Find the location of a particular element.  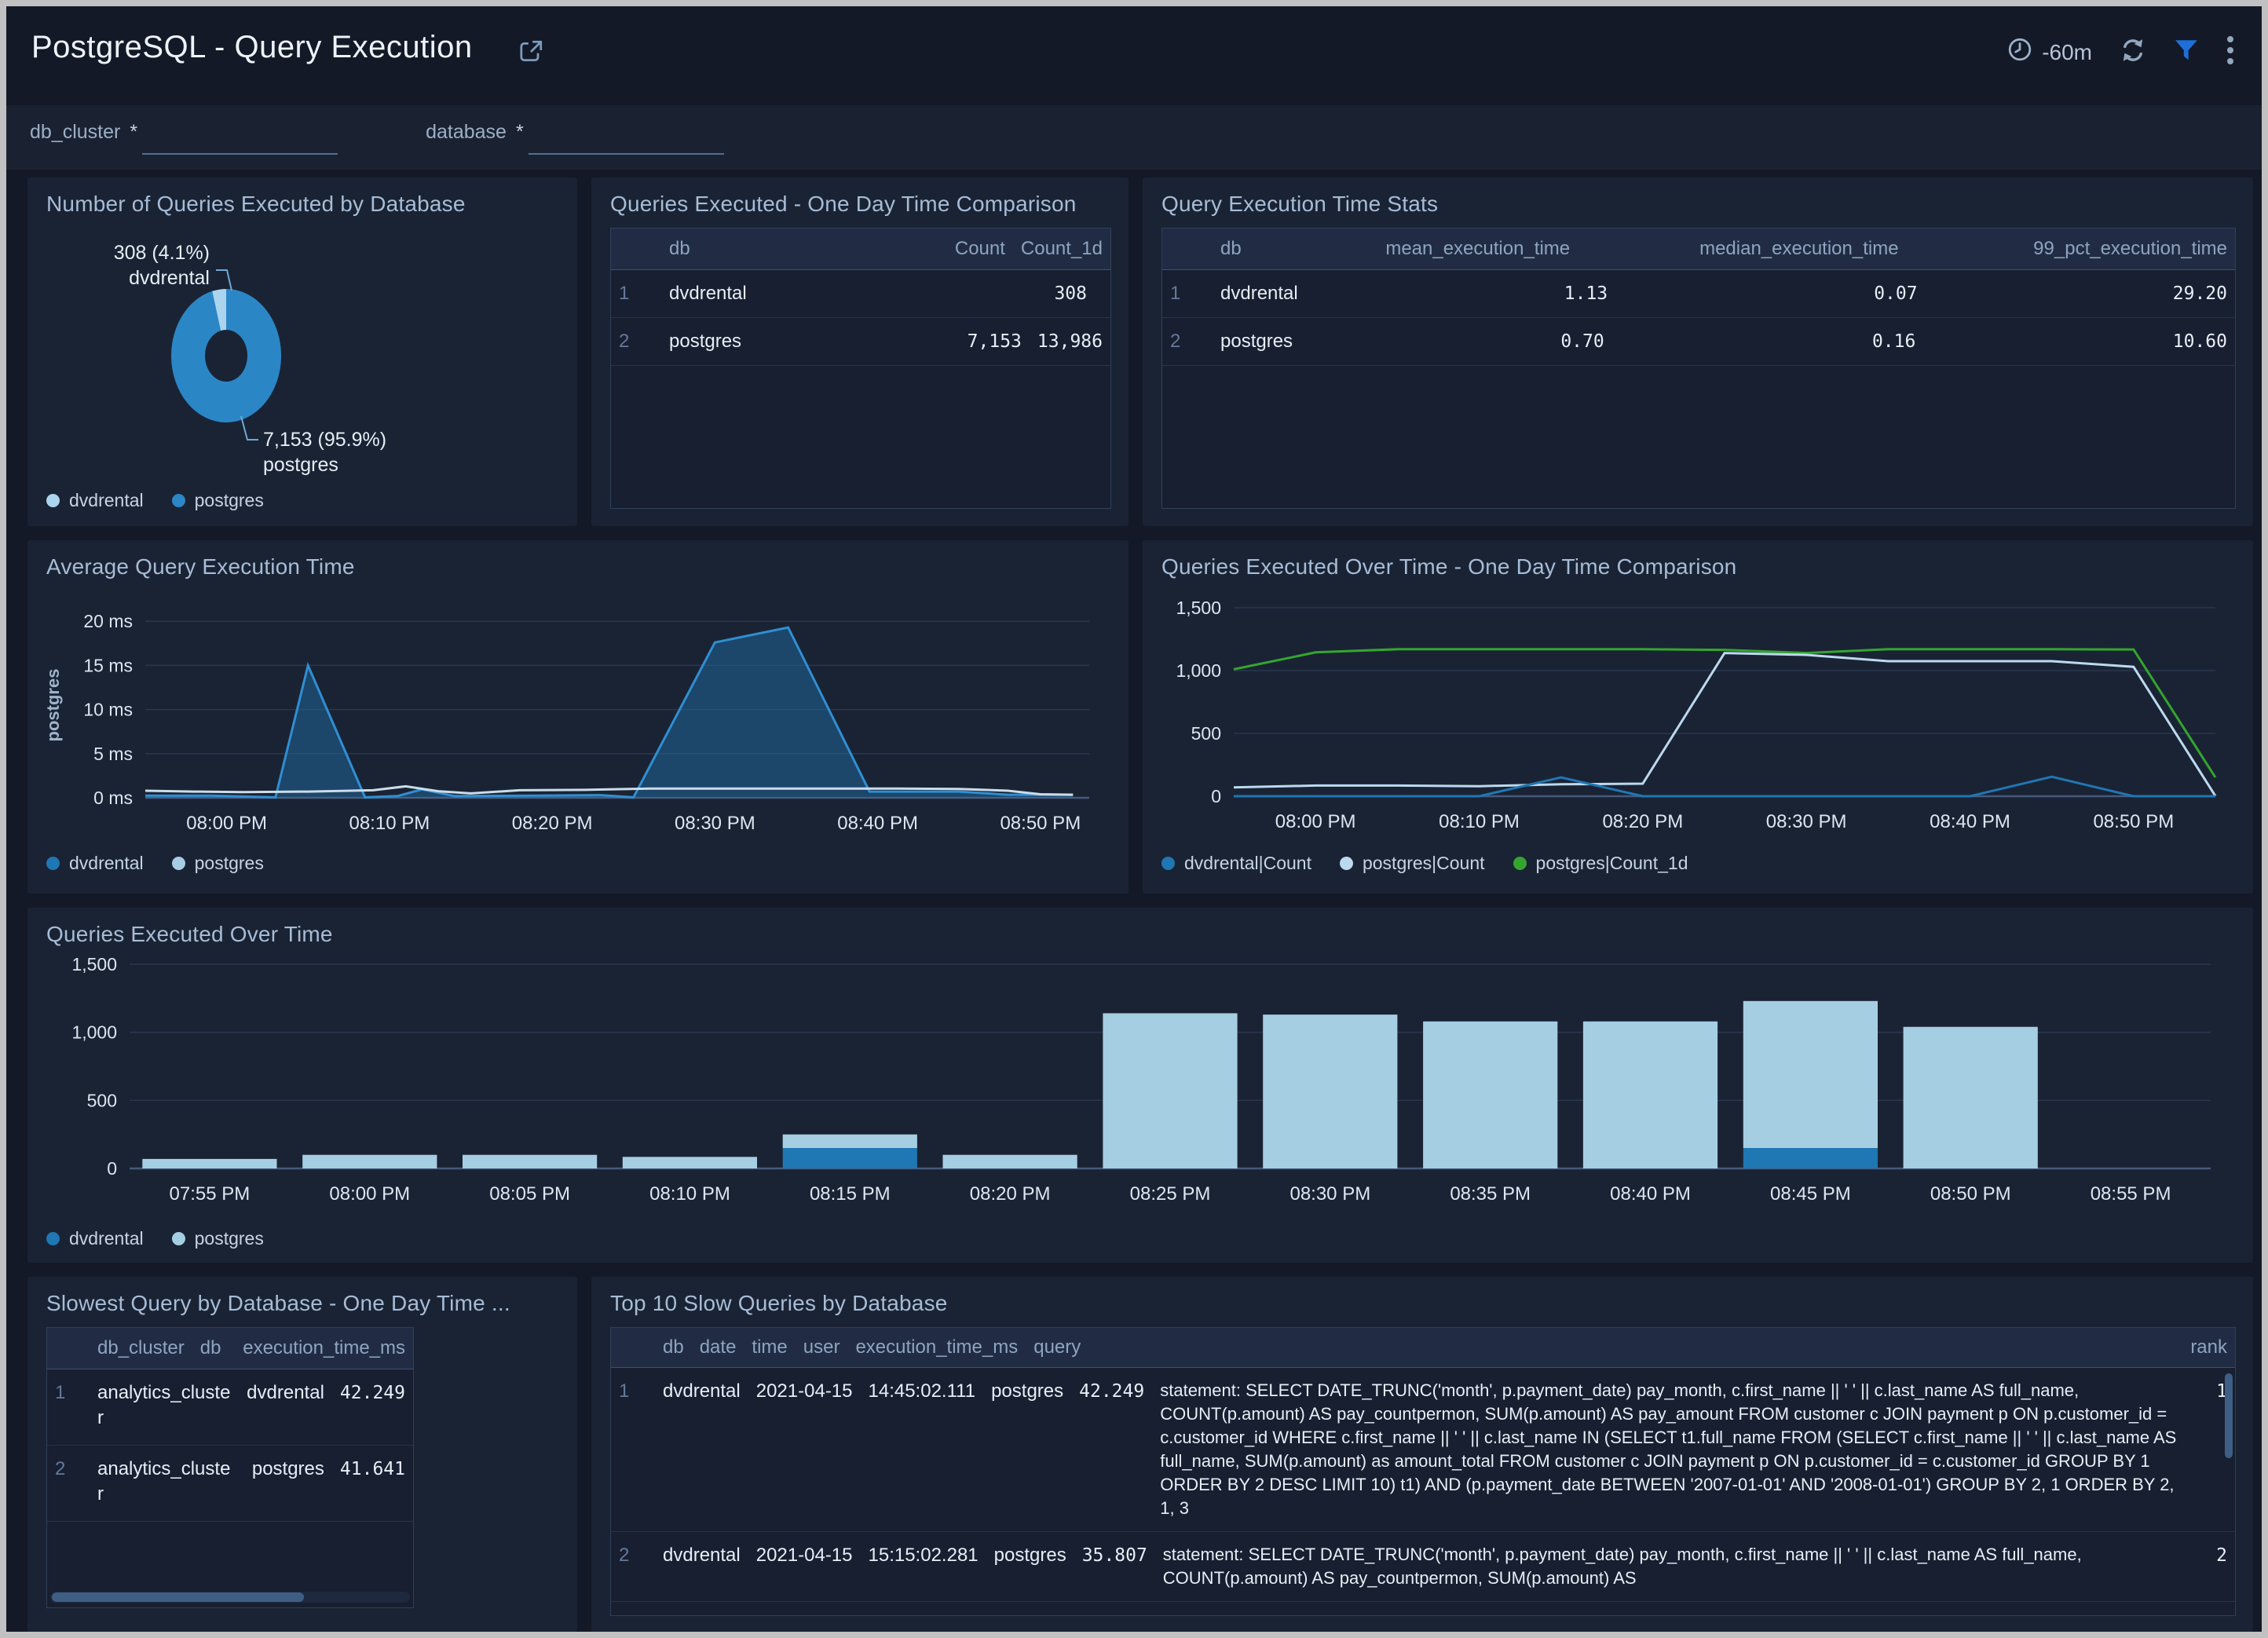

table-cell: 35.807 is located at coordinates (1114, 1555).